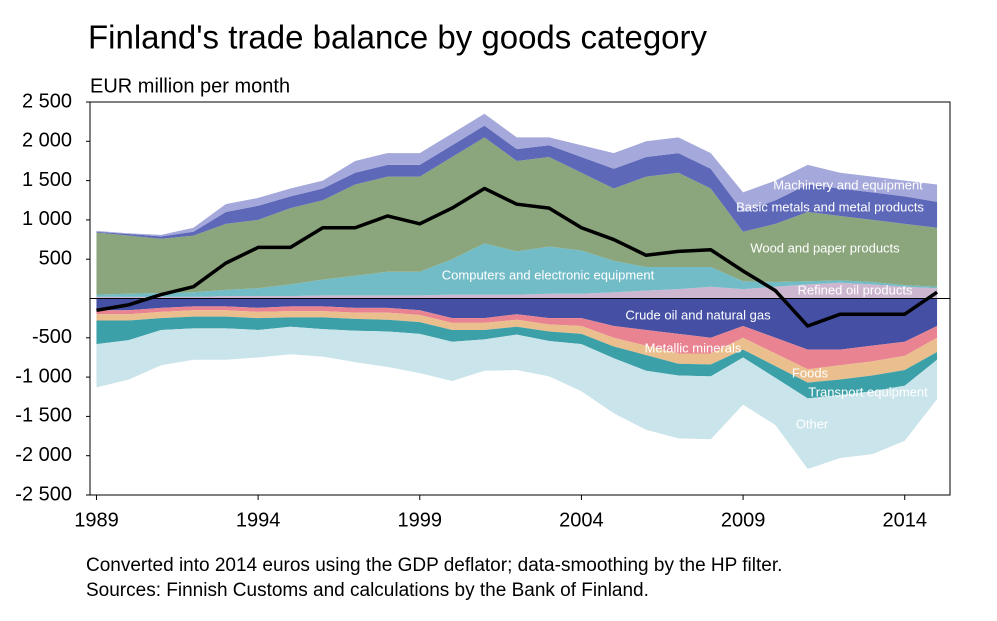 This screenshot has width=997, height=621. Describe the element at coordinates (52, 337) in the screenshot. I see `y-tick-label: -500` at that location.